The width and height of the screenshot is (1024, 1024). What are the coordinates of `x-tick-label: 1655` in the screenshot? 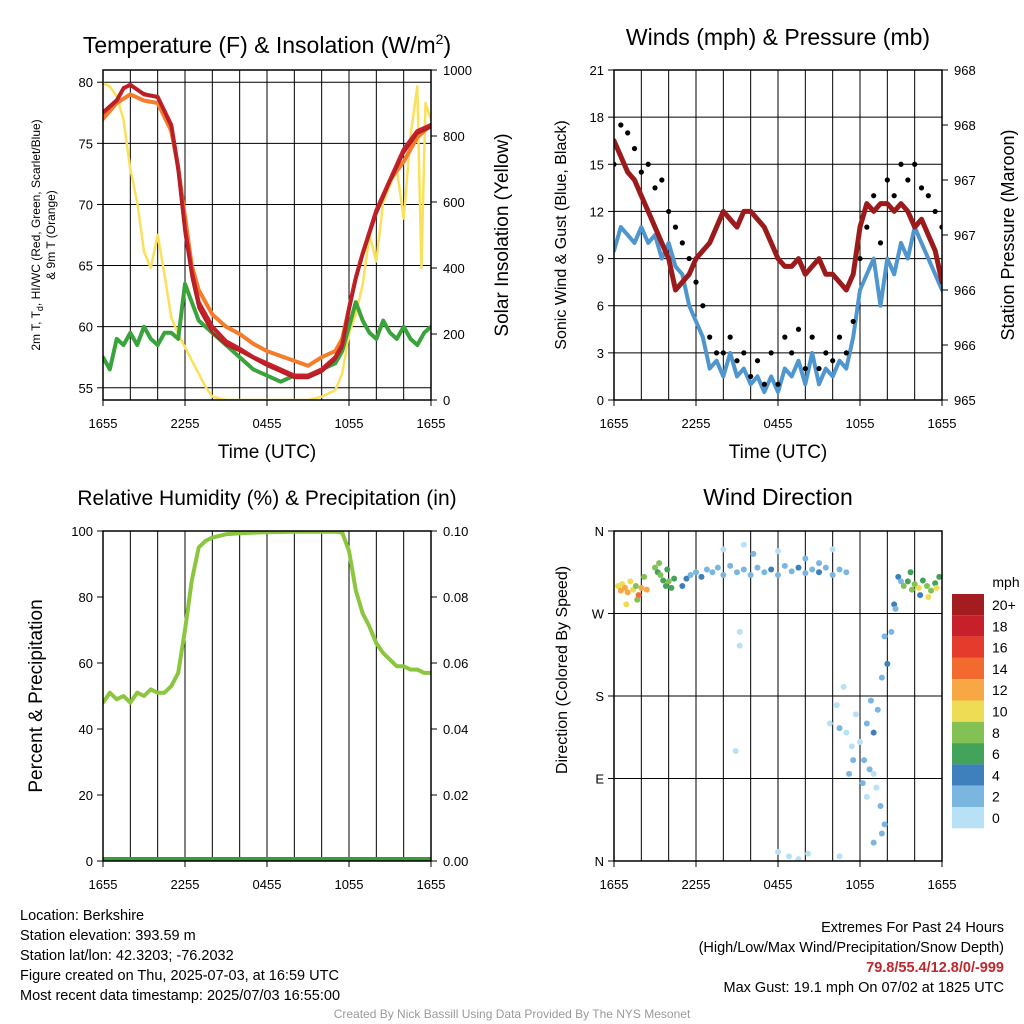 It's located at (103, 423).